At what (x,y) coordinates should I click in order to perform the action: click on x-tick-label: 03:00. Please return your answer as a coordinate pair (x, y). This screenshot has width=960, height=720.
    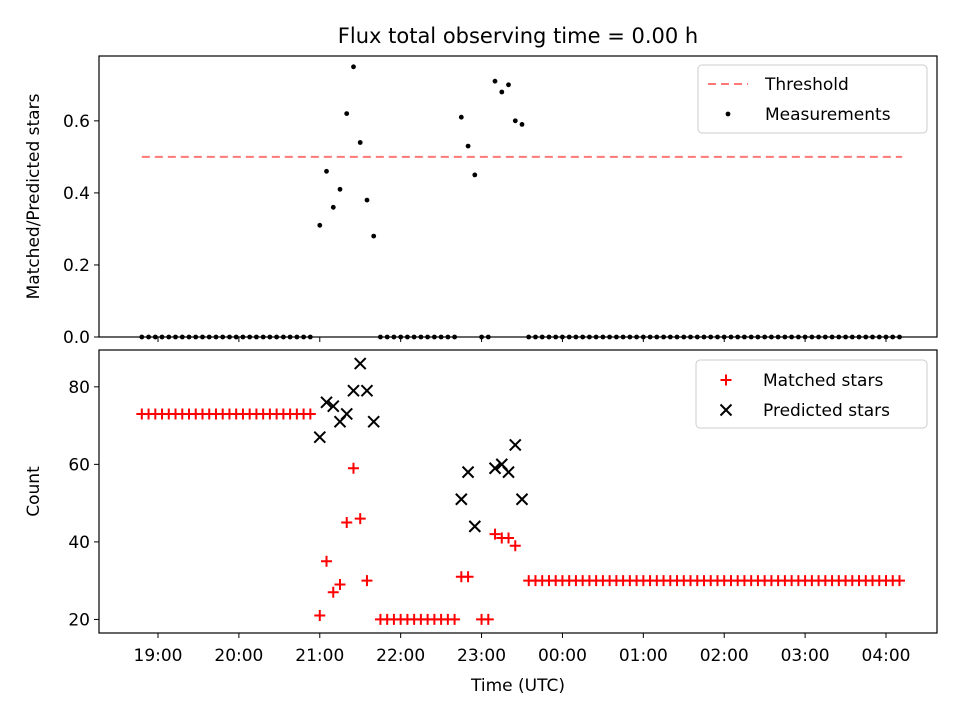
    Looking at the image, I should click on (805, 656).